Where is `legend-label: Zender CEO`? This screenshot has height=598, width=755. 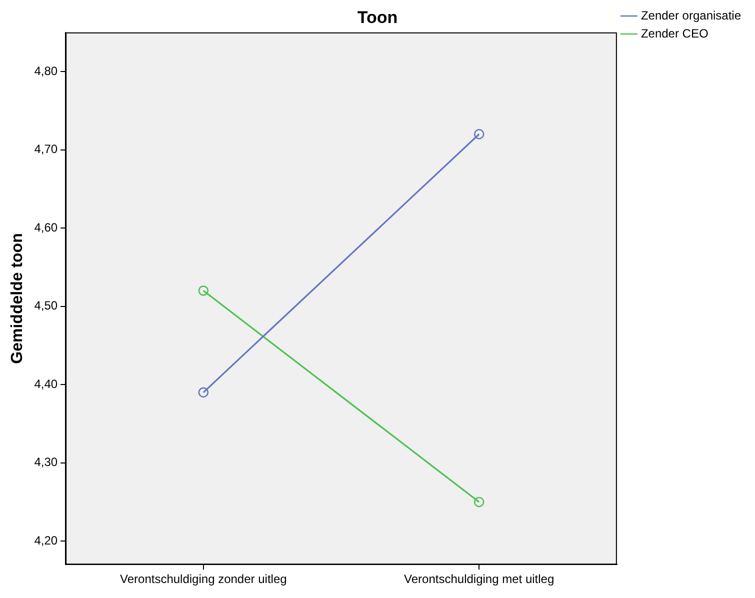 legend-label: Zender CEO is located at coordinates (674, 33).